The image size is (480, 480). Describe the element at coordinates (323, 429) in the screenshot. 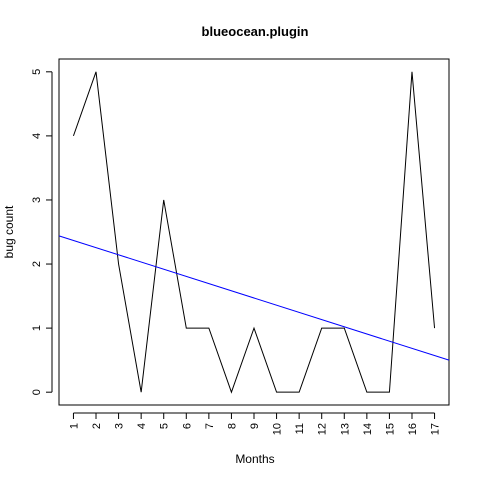

I see `x-tick-label: 12` at that location.